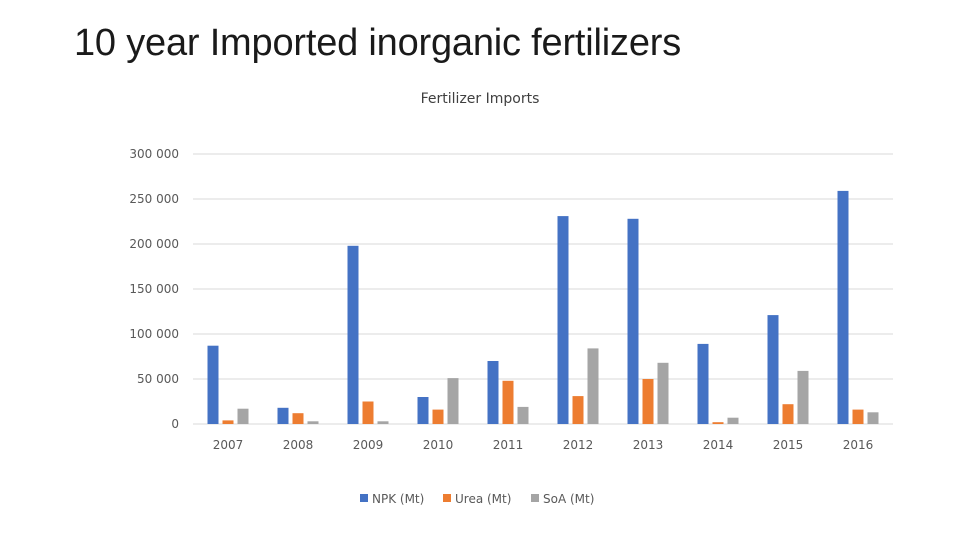 The height and width of the screenshot is (540, 960). I want to click on bar-soa-2015, so click(803, 397).